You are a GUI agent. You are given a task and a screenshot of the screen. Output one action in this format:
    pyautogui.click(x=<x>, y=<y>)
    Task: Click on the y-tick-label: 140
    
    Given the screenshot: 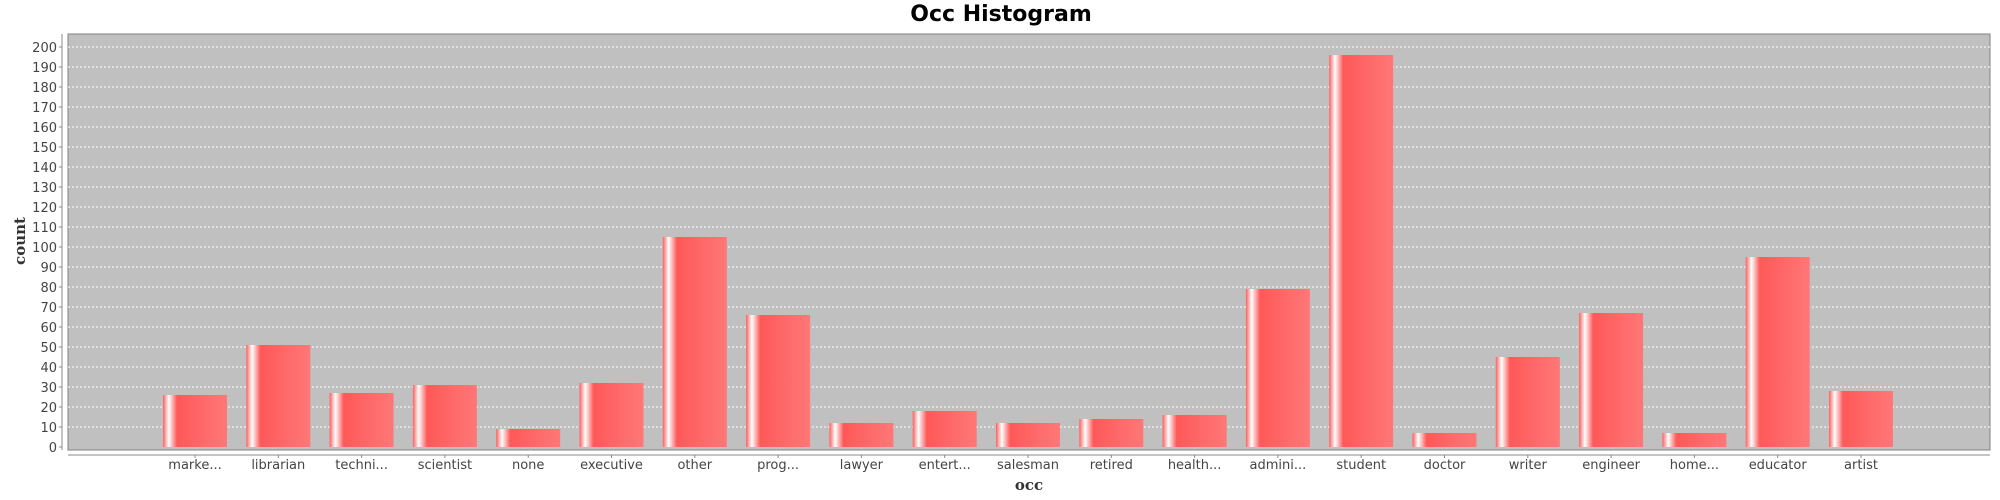 What is the action you would take?
    pyautogui.click(x=44, y=168)
    